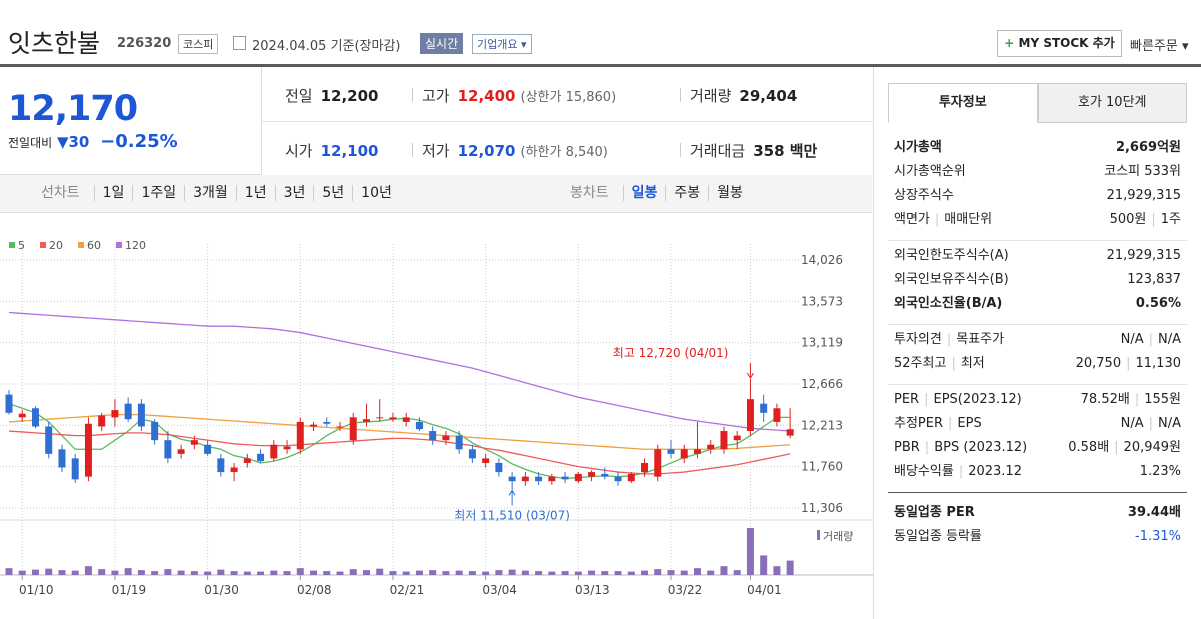 The width and height of the screenshot is (1201, 619). What do you see at coordinates (1162, 339) in the screenshot?
I see `info-value-part: N/A` at bounding box center [1162, 339].